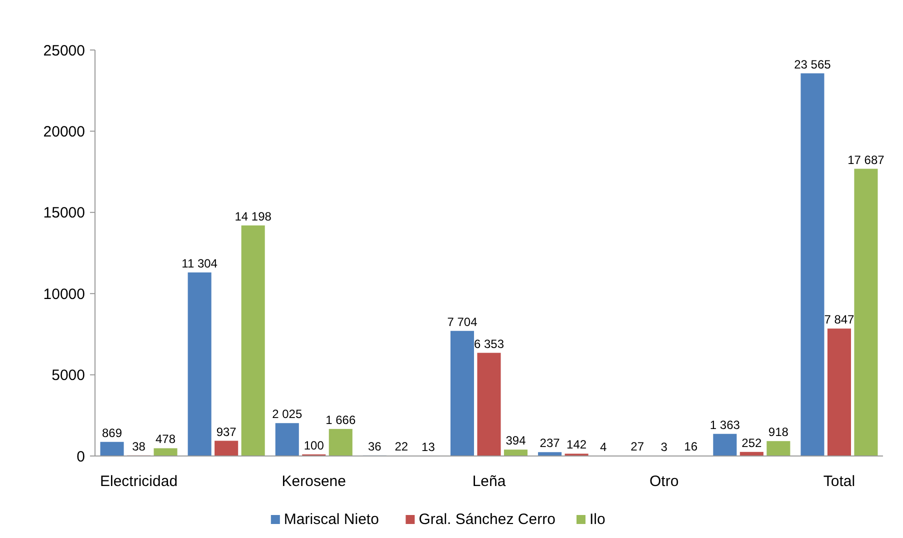 Image resolution: width=903 pixels, height=538 pixels. What do you see at coordinates (80, 457) in the screenshot?
I see `y-tick-label: 0` at bounding box center [80, 457].